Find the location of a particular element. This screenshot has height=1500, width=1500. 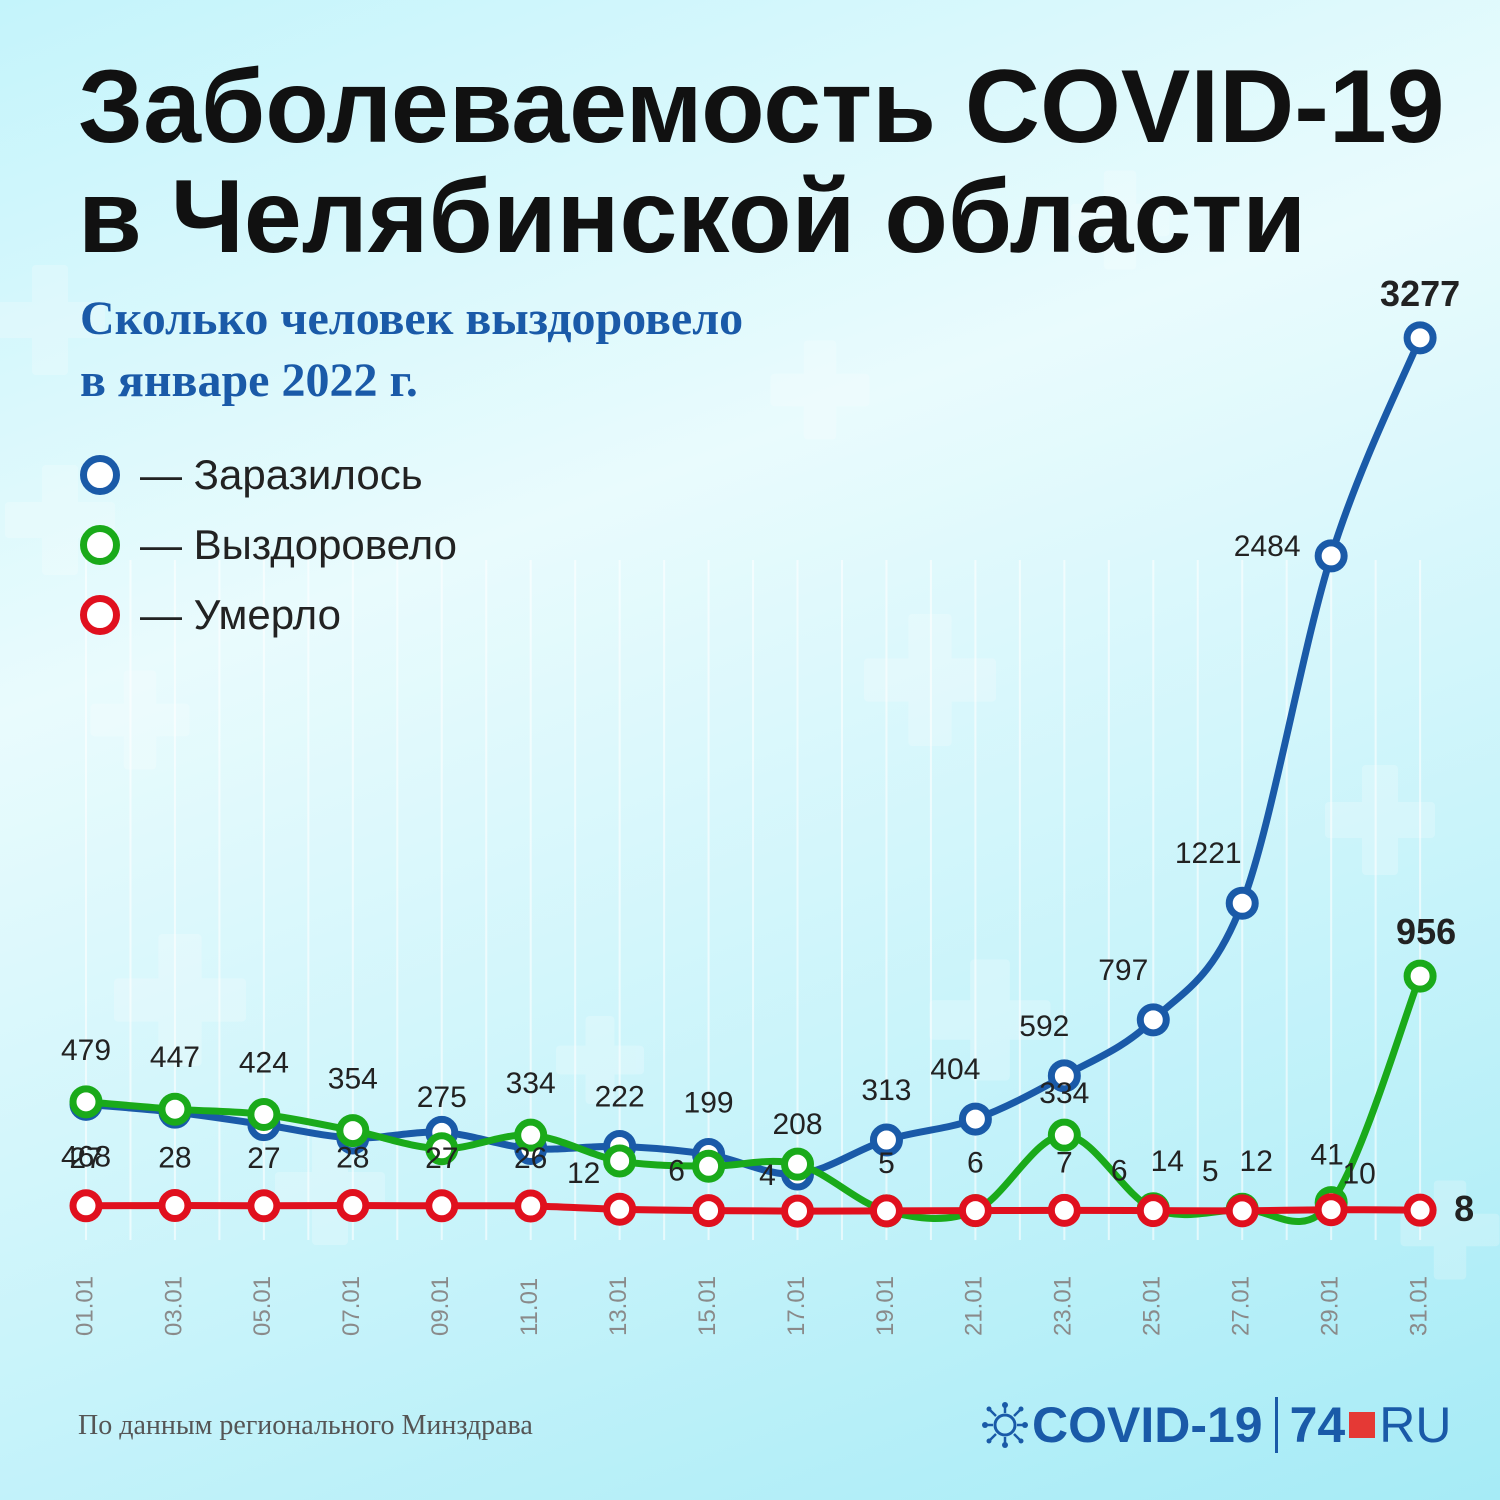

x-tick-label: 15.01 is located at coordinates (707, 1306).